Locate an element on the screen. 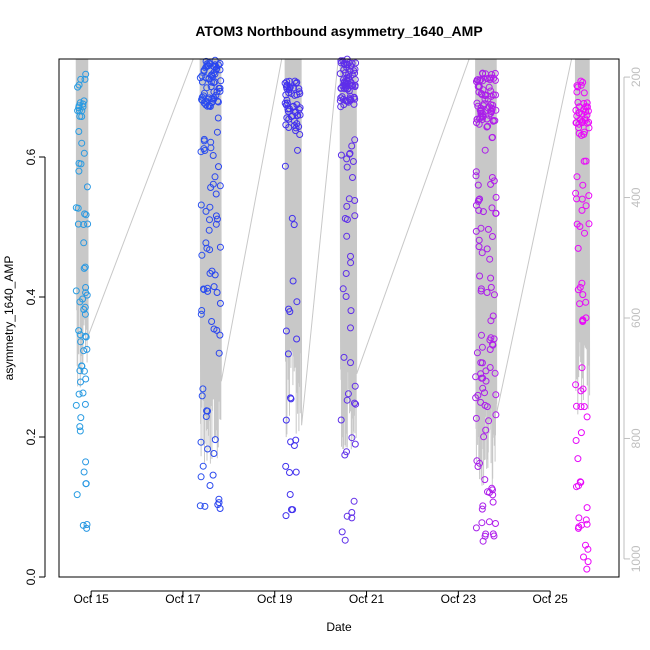 This screenshot has height=650, width=650. y2-tick-label: 400 is located at coordinates (636, 197).